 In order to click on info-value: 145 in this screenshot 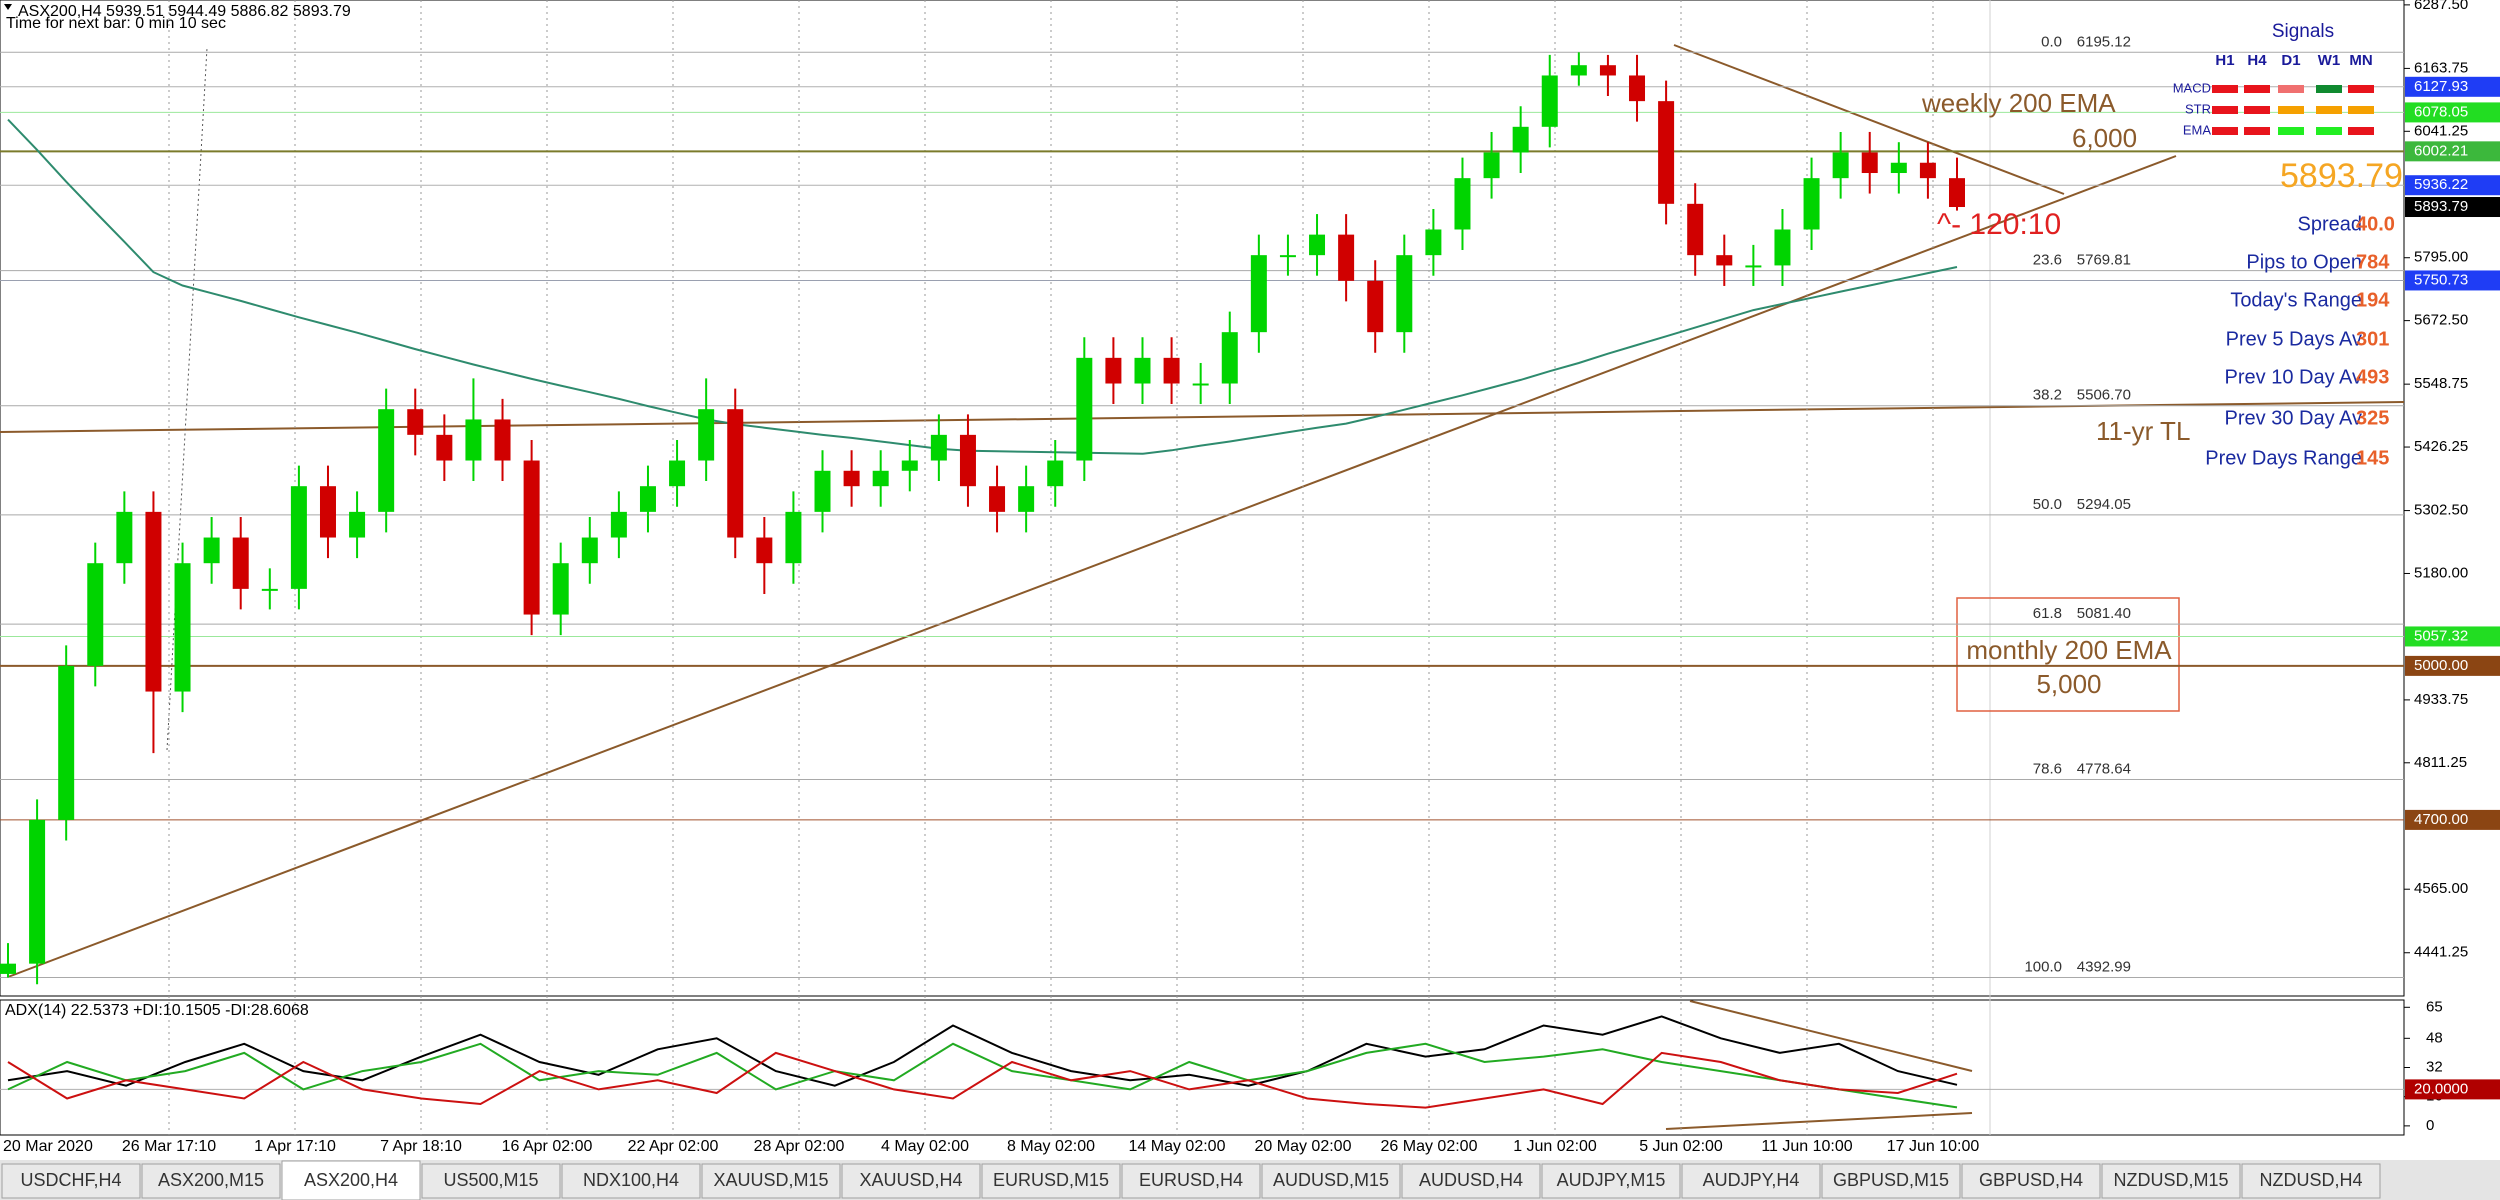, I will do `click(2372, 458)`.